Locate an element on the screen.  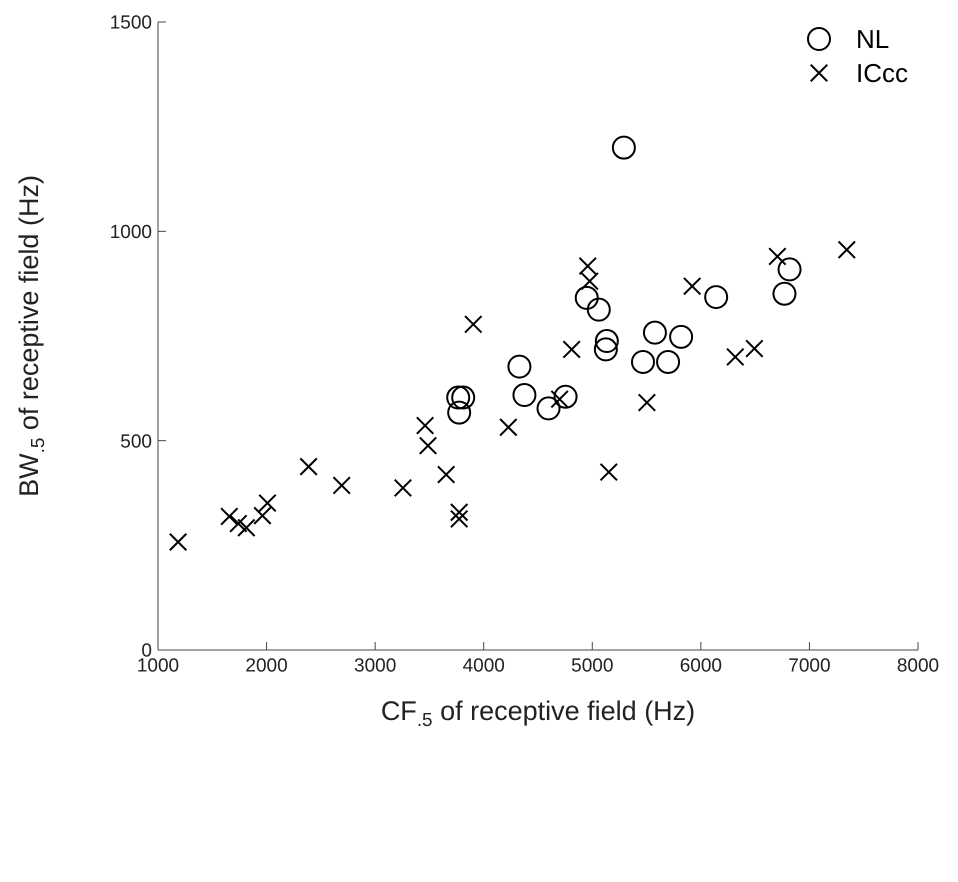
x-tick-label: 3000 is located at coordinates (375, 665).